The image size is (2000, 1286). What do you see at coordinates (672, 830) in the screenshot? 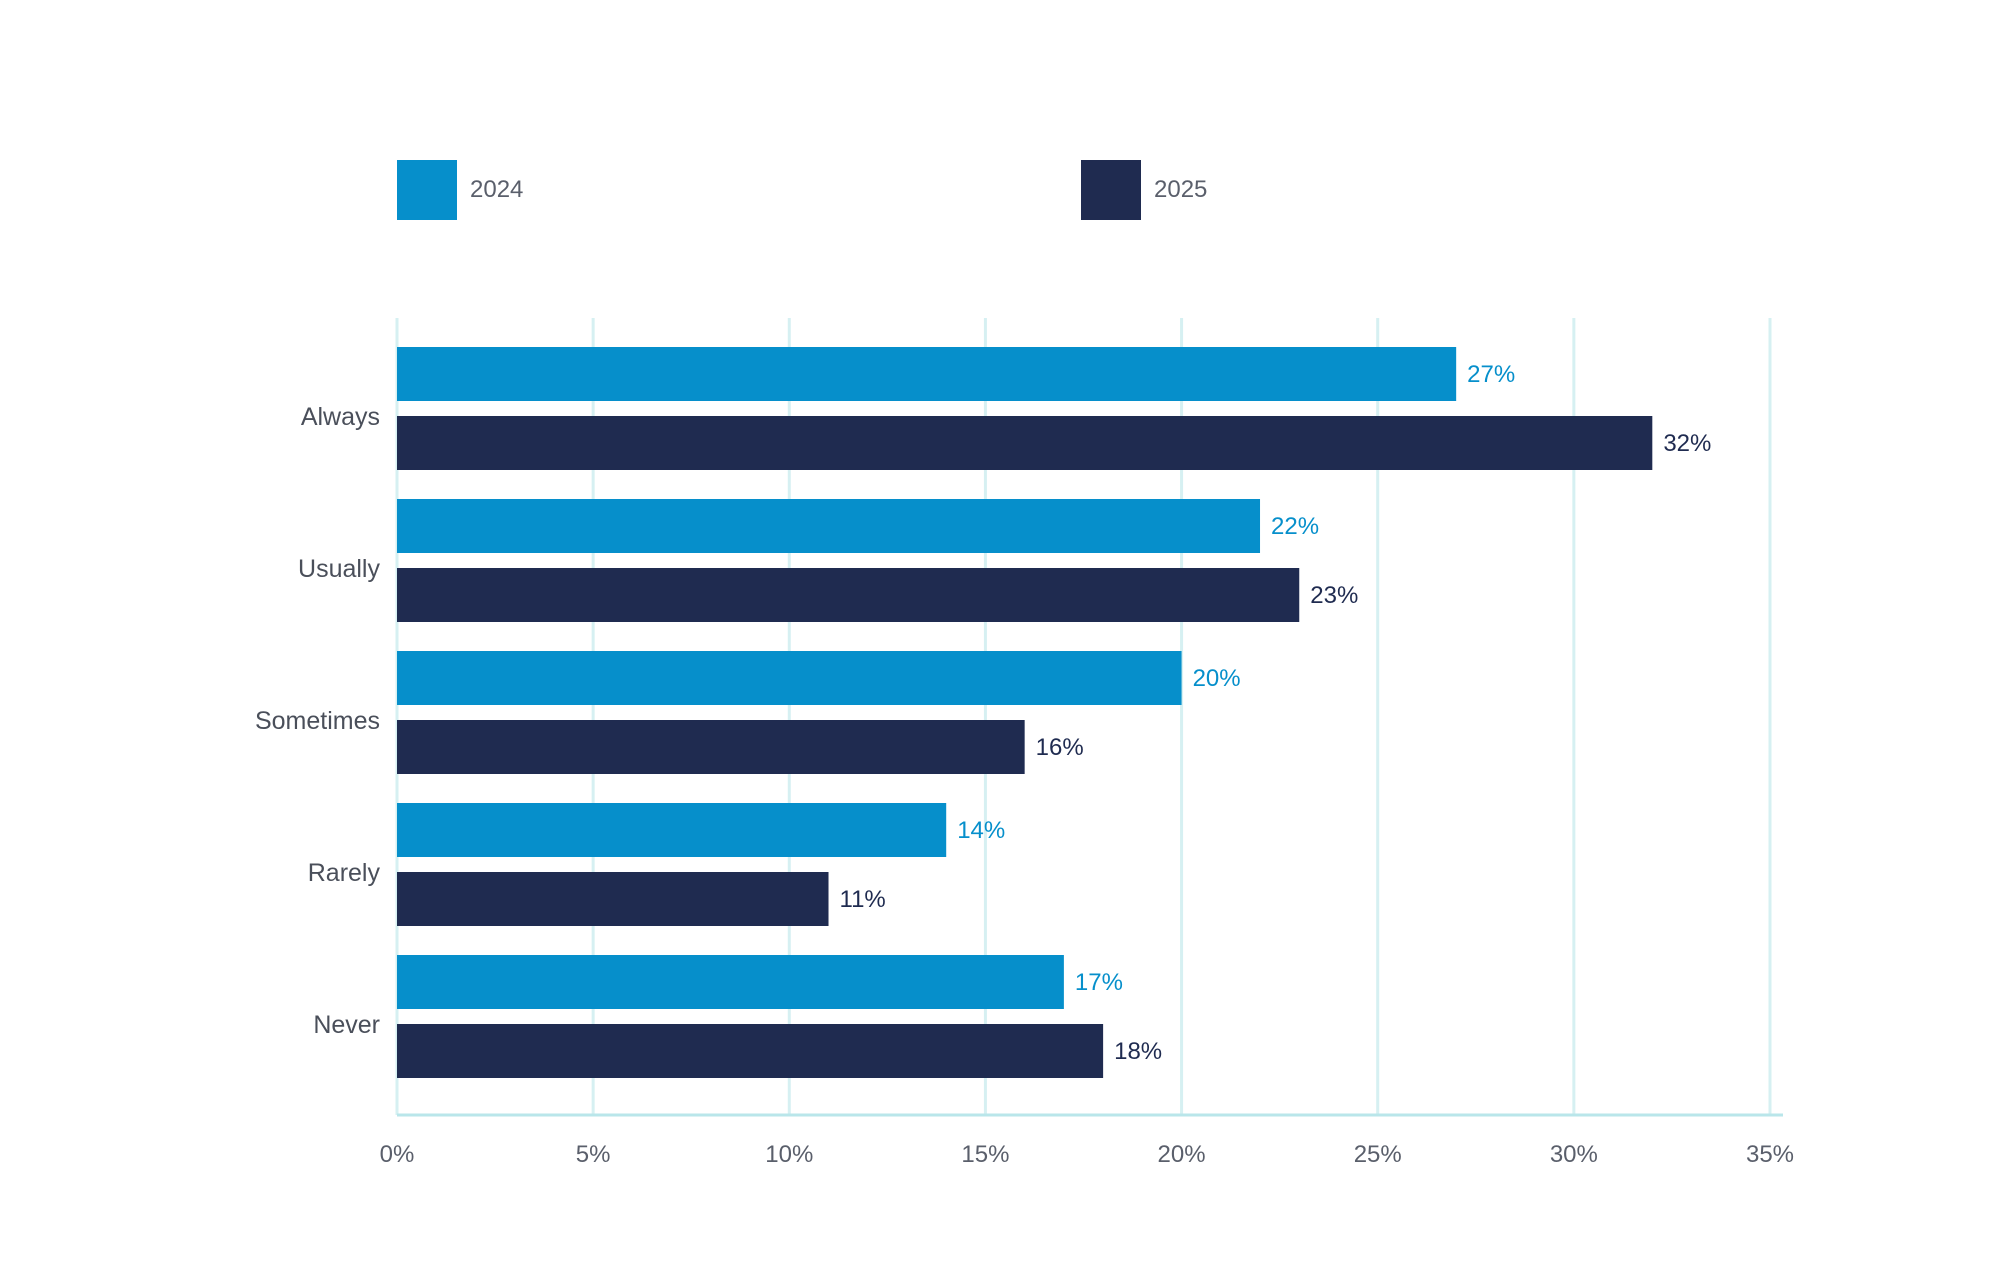
I see `bar-2024-rarely` at bounding box center [672, 830].